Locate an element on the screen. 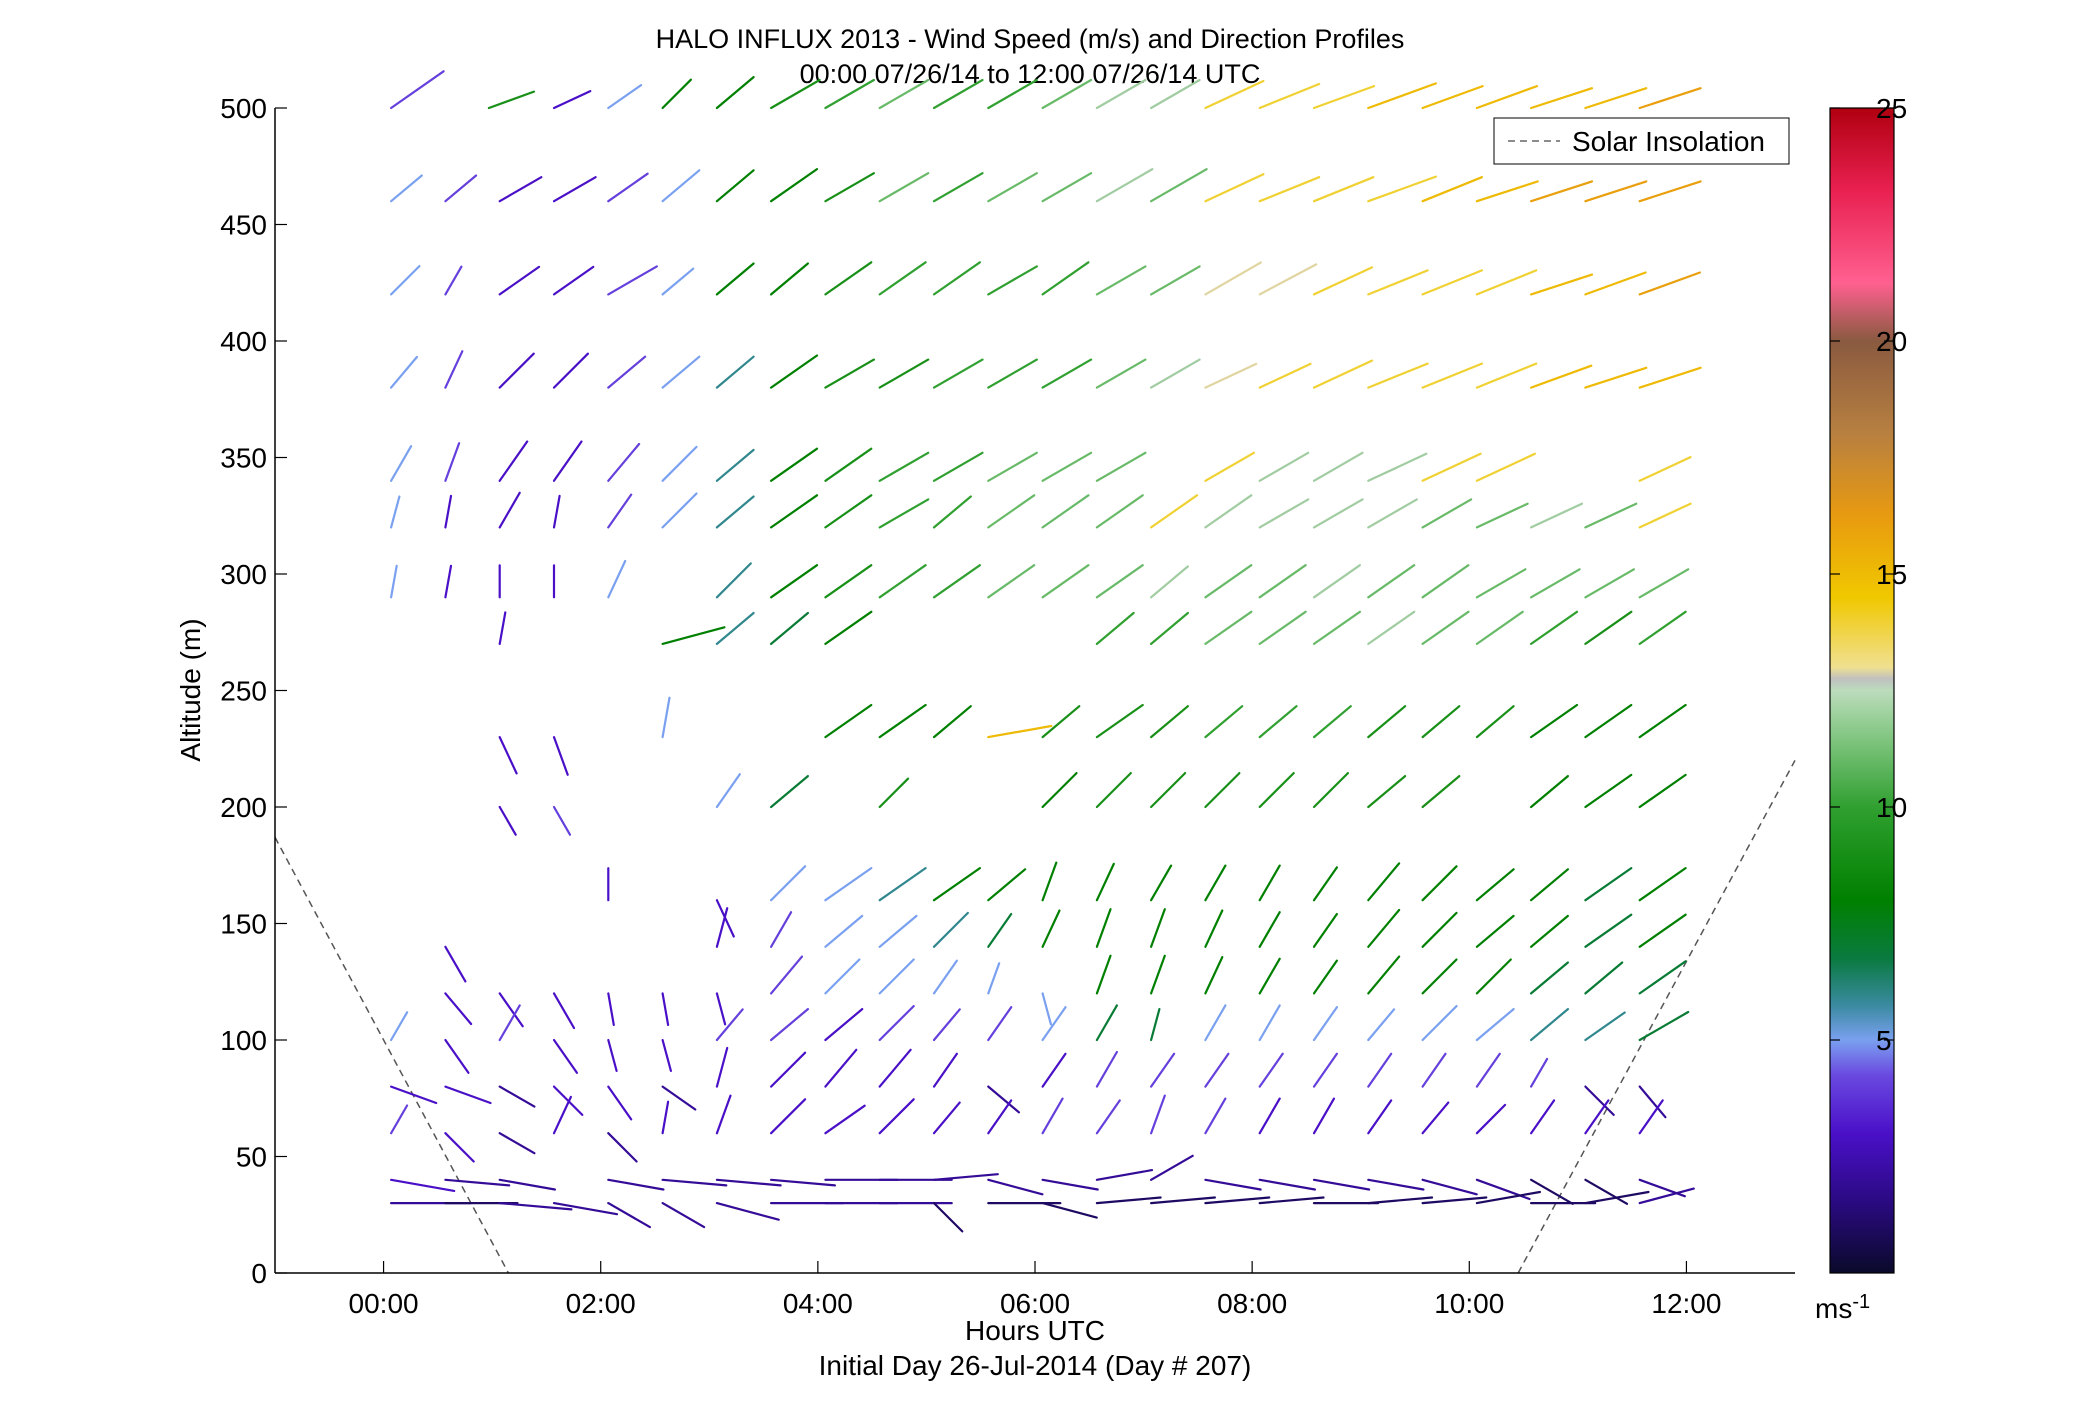  x-axis-label-2: Initial Day 26-Jul-2014 (Day # 207) is located at coordinates (1035, 1365).